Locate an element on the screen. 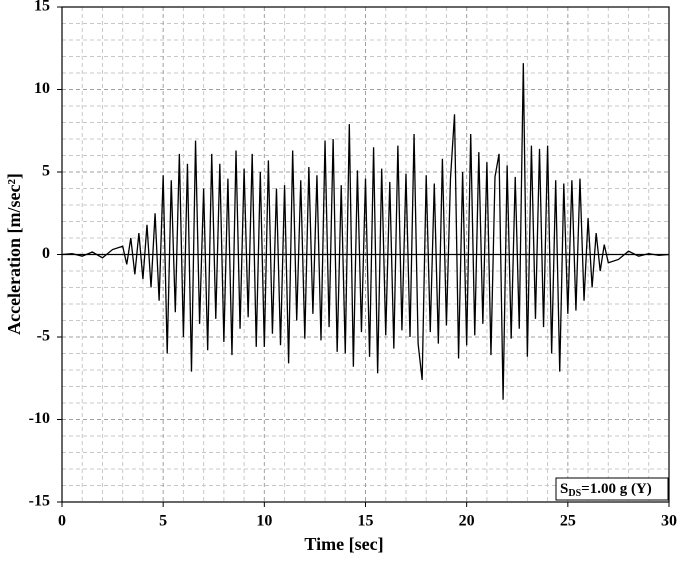 The width and height of the screenshot is (685, 564). y-axis-label: Acceleration [m/sec²] is located at coordinates (14, 254).